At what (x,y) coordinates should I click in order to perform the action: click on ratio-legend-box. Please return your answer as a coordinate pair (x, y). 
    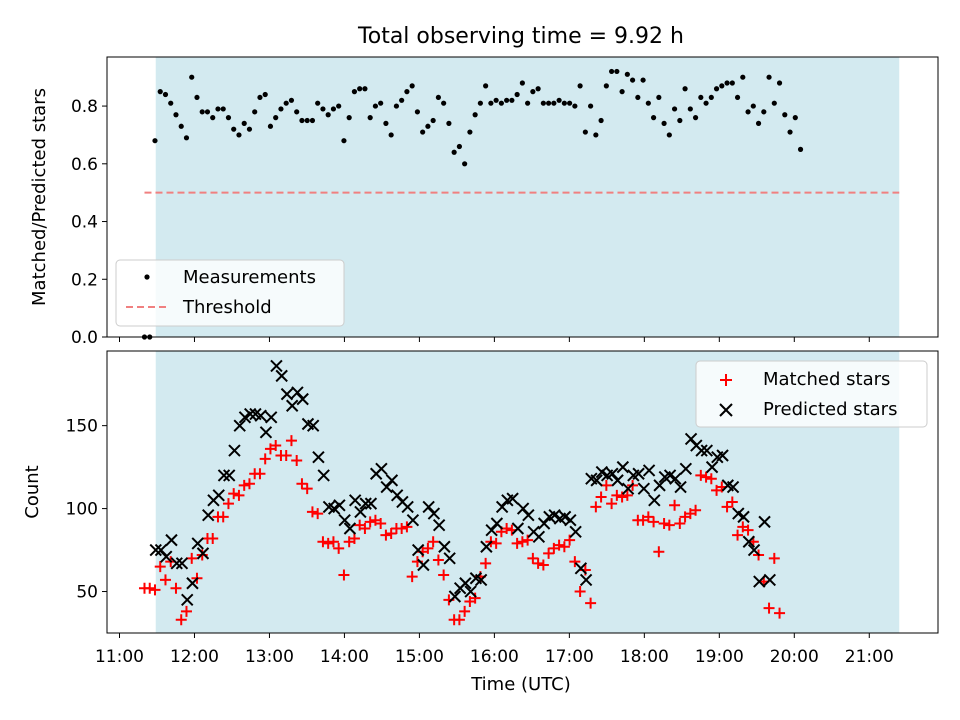
    Looking at the image, I should click on (230, 293).